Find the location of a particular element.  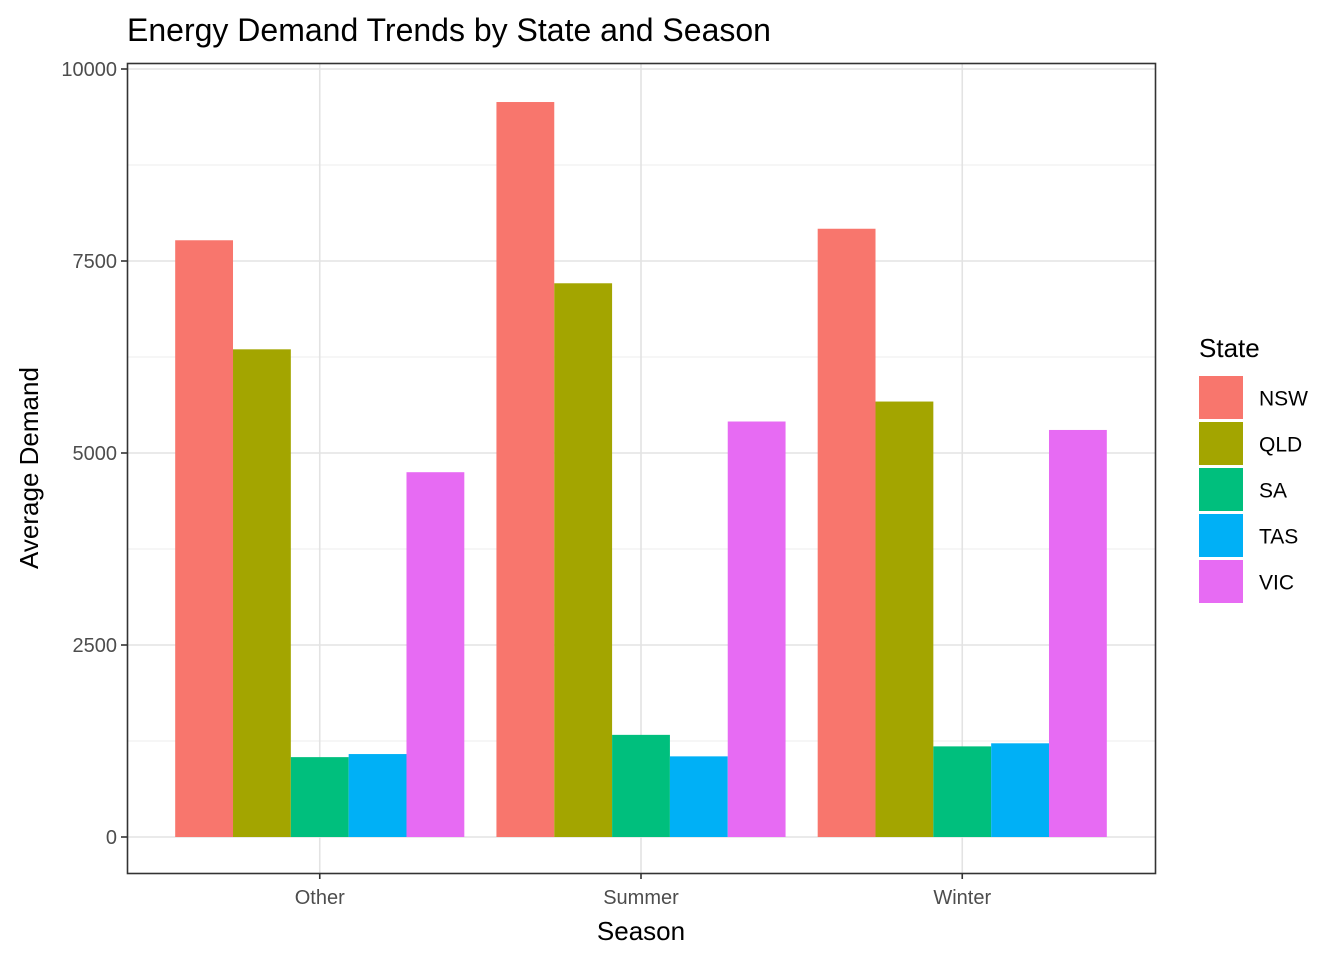

legend-label-tas: TAS is located at coordinates (1278, 537).